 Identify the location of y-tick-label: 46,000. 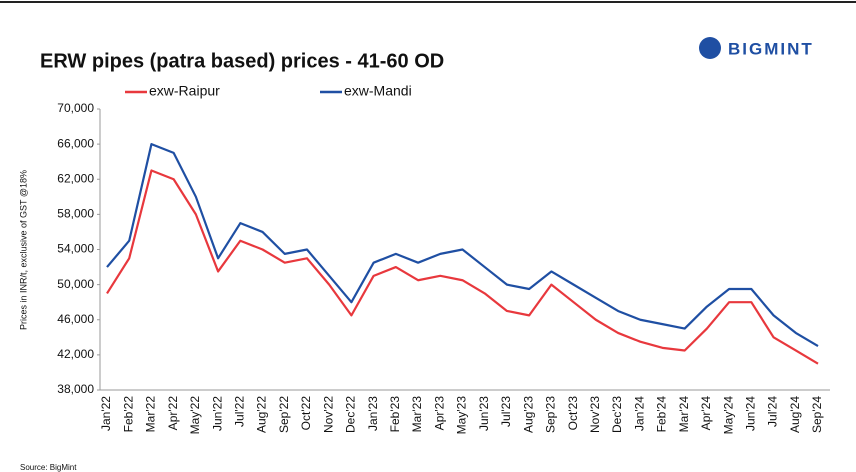
(75, 319).